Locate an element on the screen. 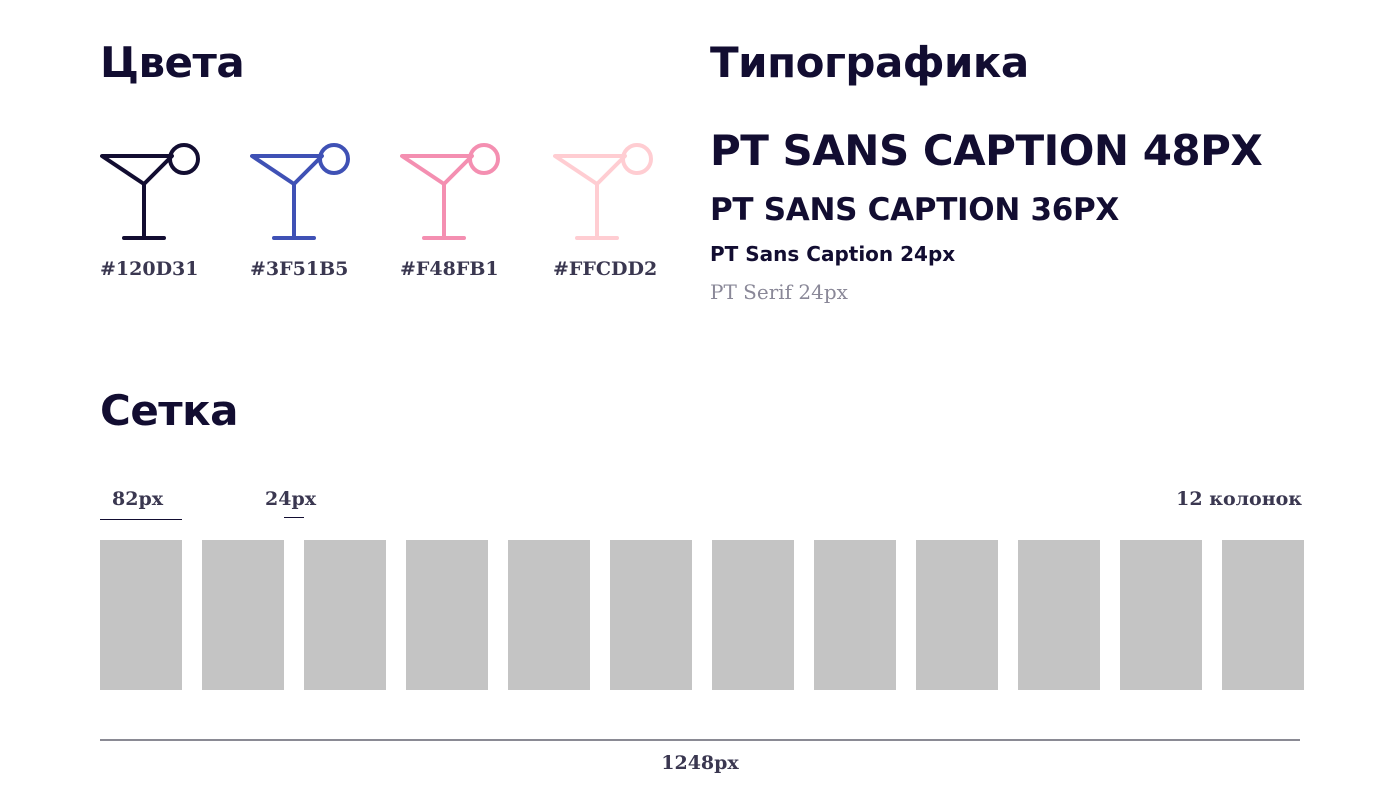  type-sample-serif-24px: PT Serif 24px is located at coordinates (779, 292).